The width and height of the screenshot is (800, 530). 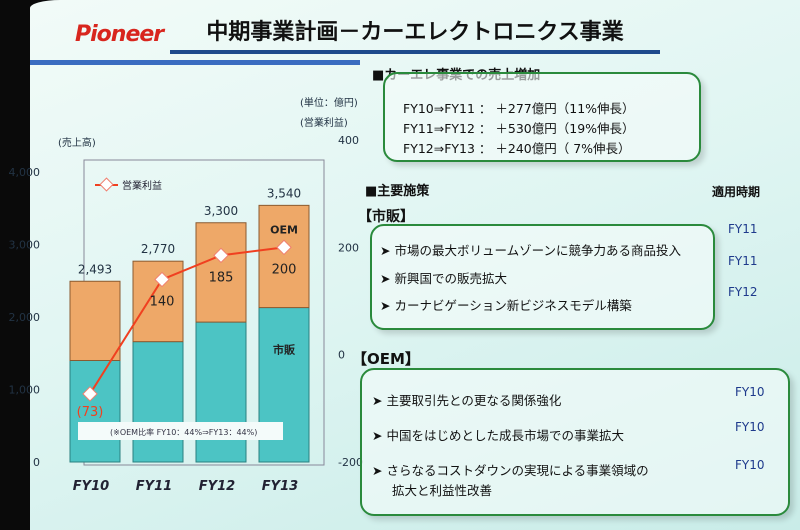 What do you see at coordinates (442, 490) in the screenshot?
I see `oem-item-cont: 拡大と利益性改善` at bounding box center [442, 490].